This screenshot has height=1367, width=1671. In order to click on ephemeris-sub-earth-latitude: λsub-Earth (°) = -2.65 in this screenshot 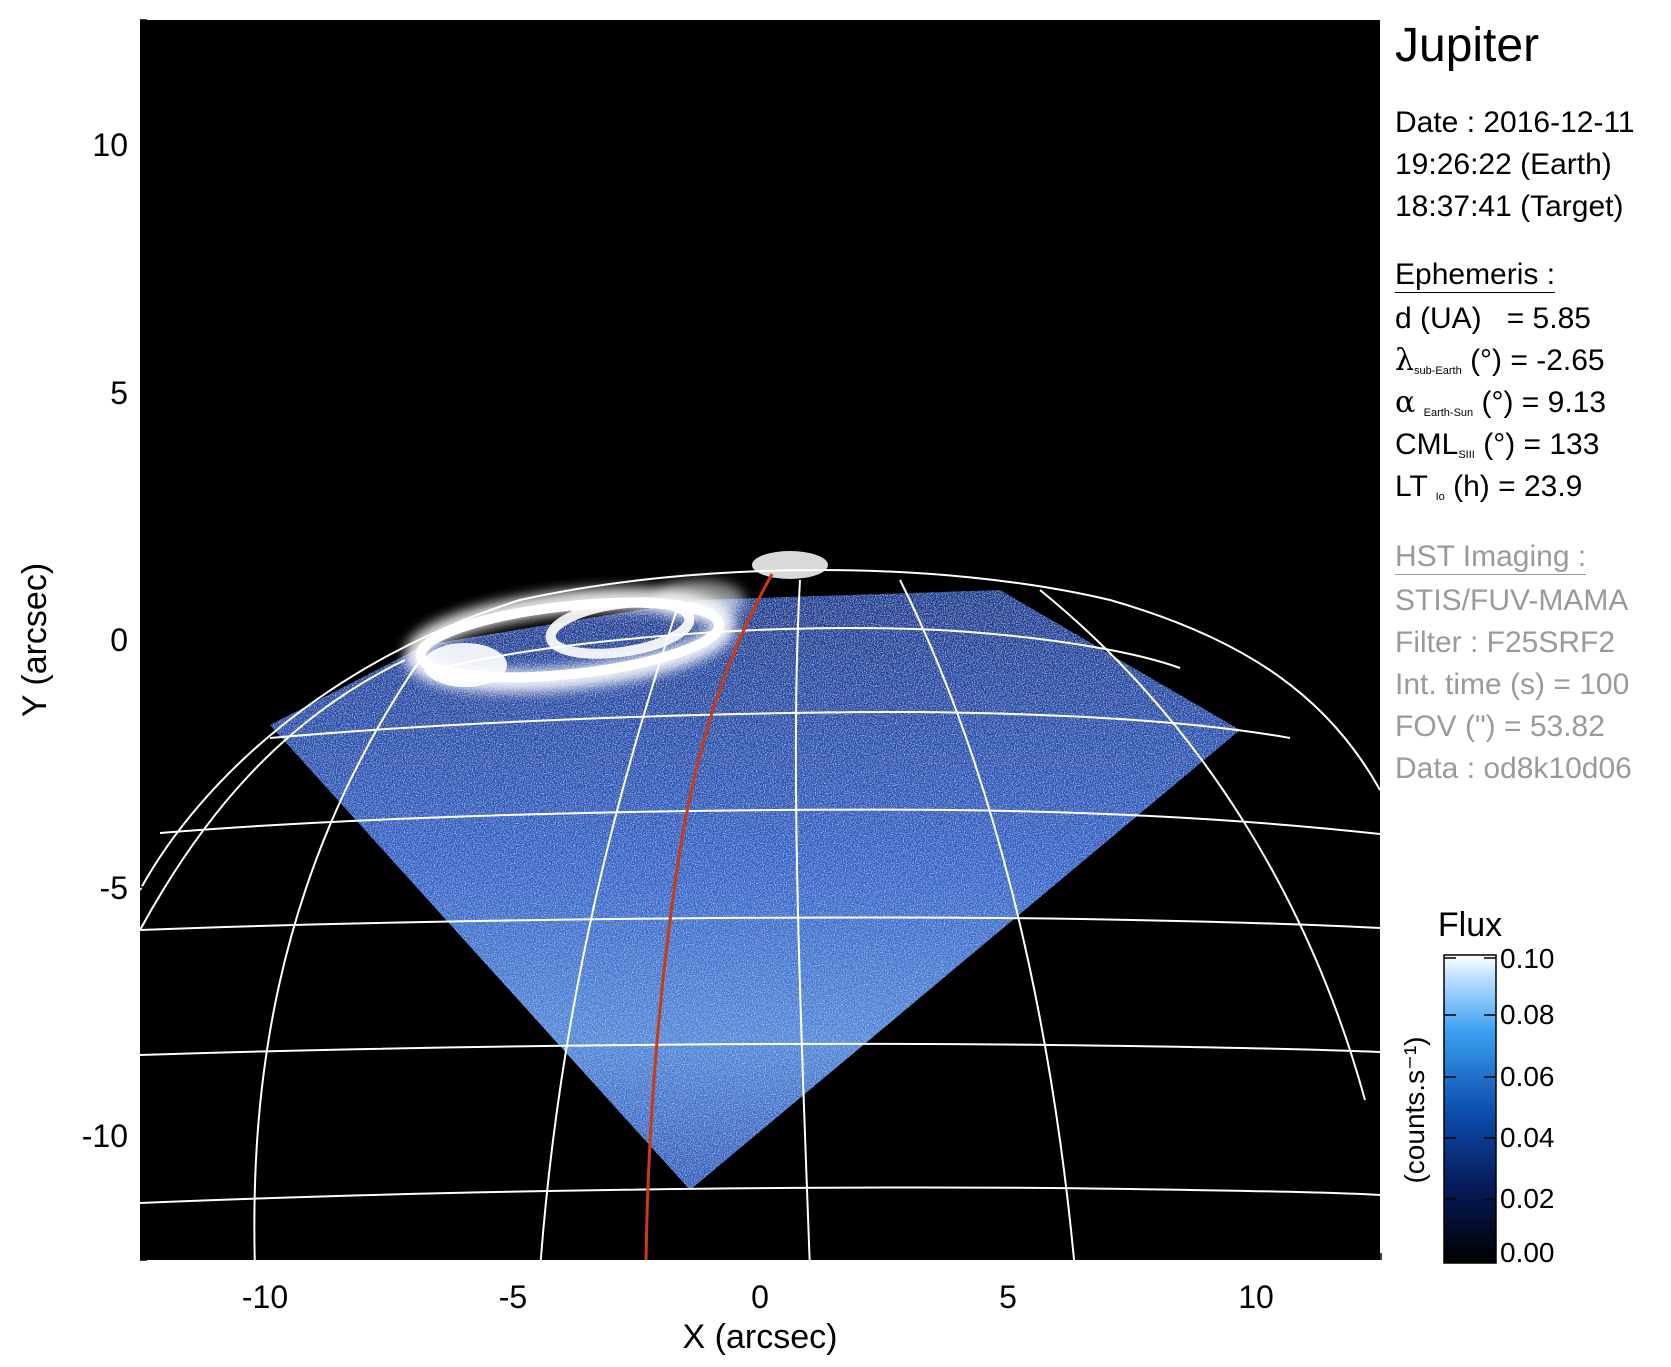, I will do `click(1500, 360)`.